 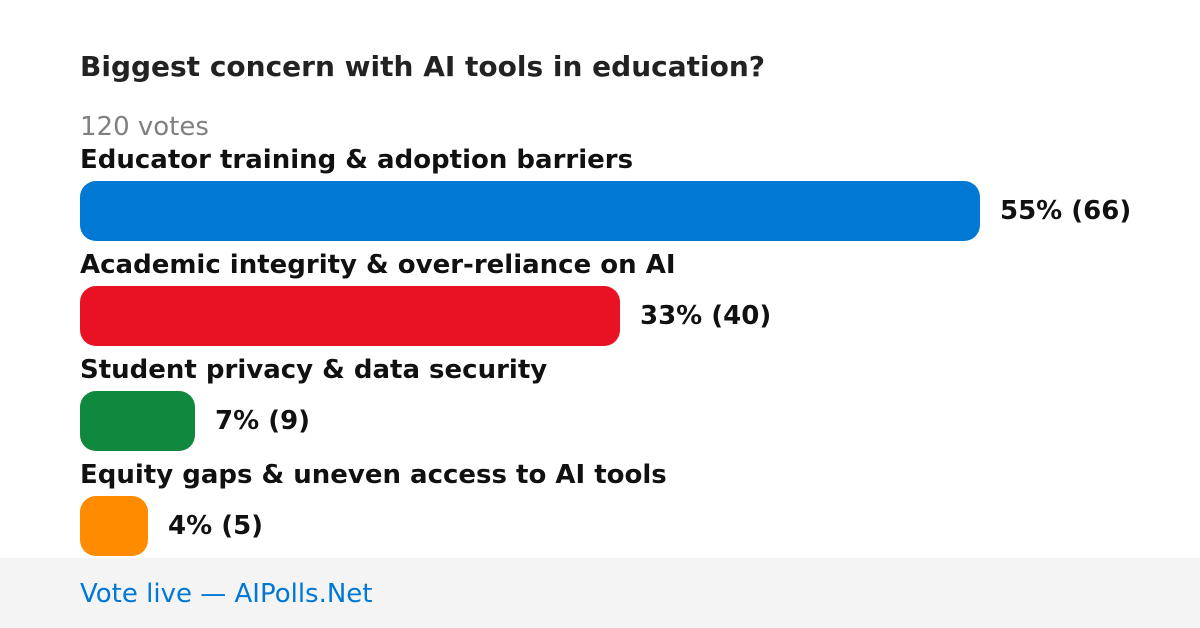 I want to click on result-label: 33% (40), so click(x=706, y=316).